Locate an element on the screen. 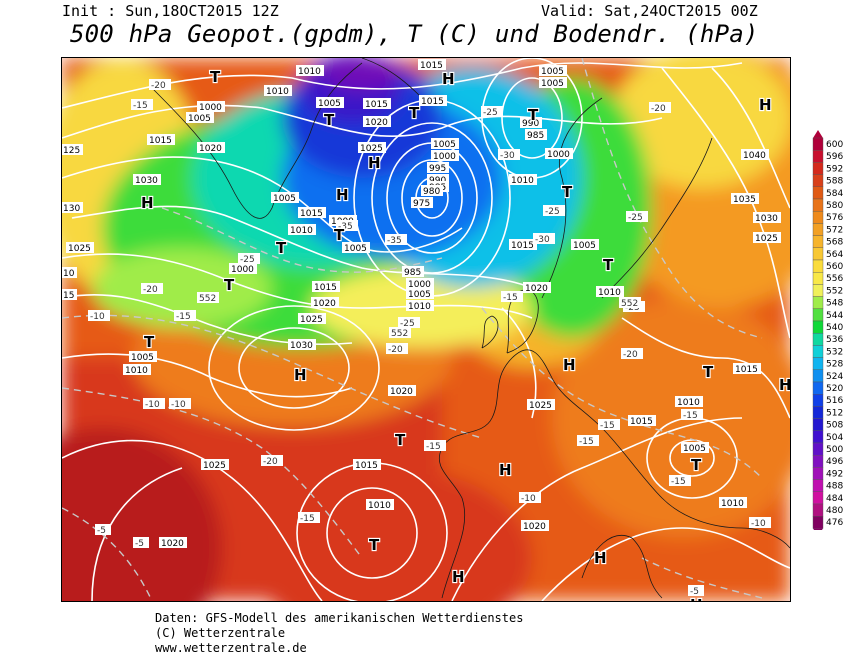 The width and height of the screenshot is (850, 657). isotherm-line is located at coordinates (107, 554).